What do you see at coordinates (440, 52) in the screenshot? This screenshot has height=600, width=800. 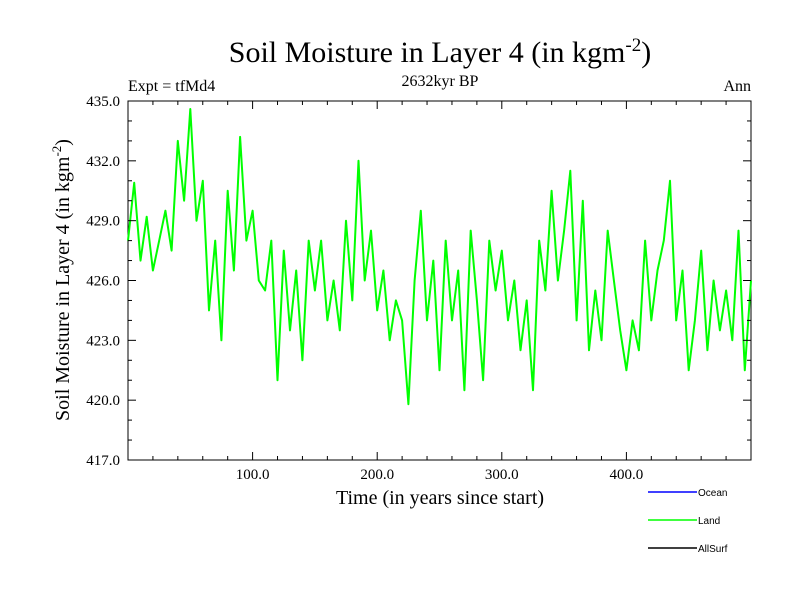 I see `chart-title: Soil Moisture in Layer 4 (in kgm-2)` at bounding box center [440, 52].